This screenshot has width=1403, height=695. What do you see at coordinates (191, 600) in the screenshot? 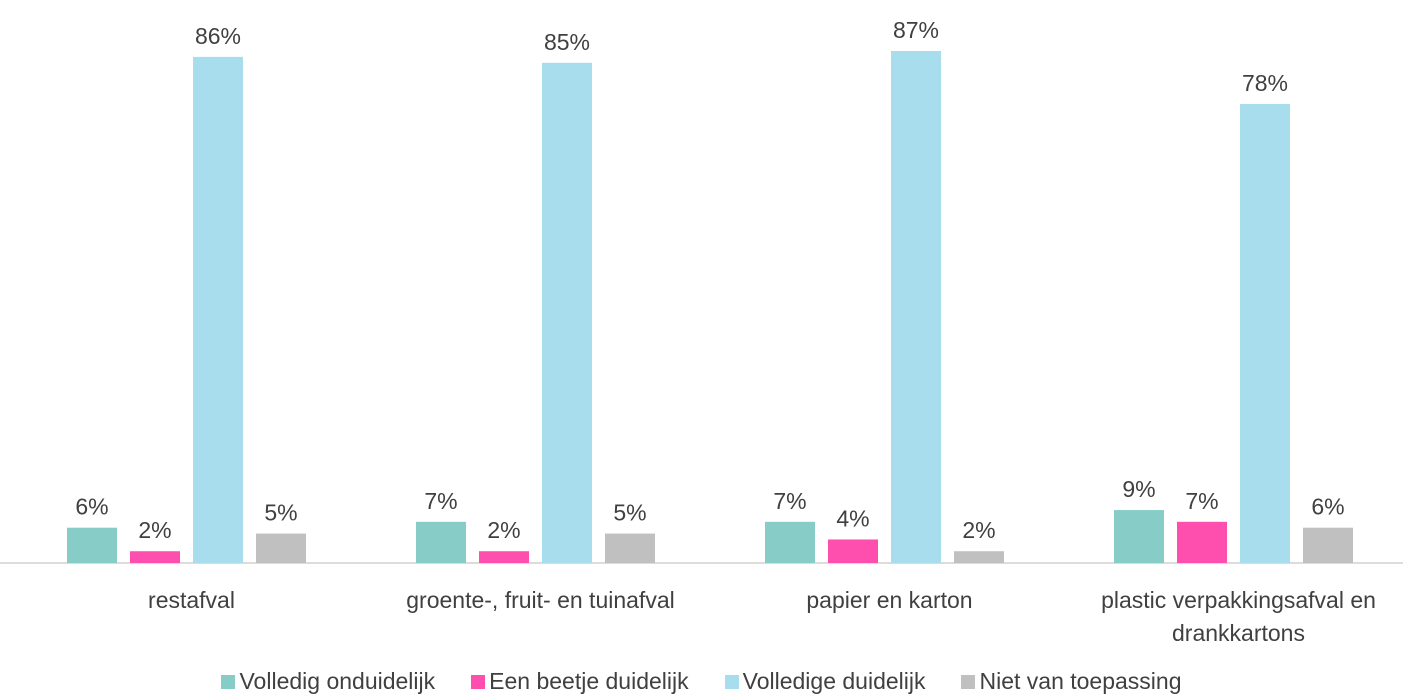
I see `x-tick-label: restafval` at bounding box center [191, 600].